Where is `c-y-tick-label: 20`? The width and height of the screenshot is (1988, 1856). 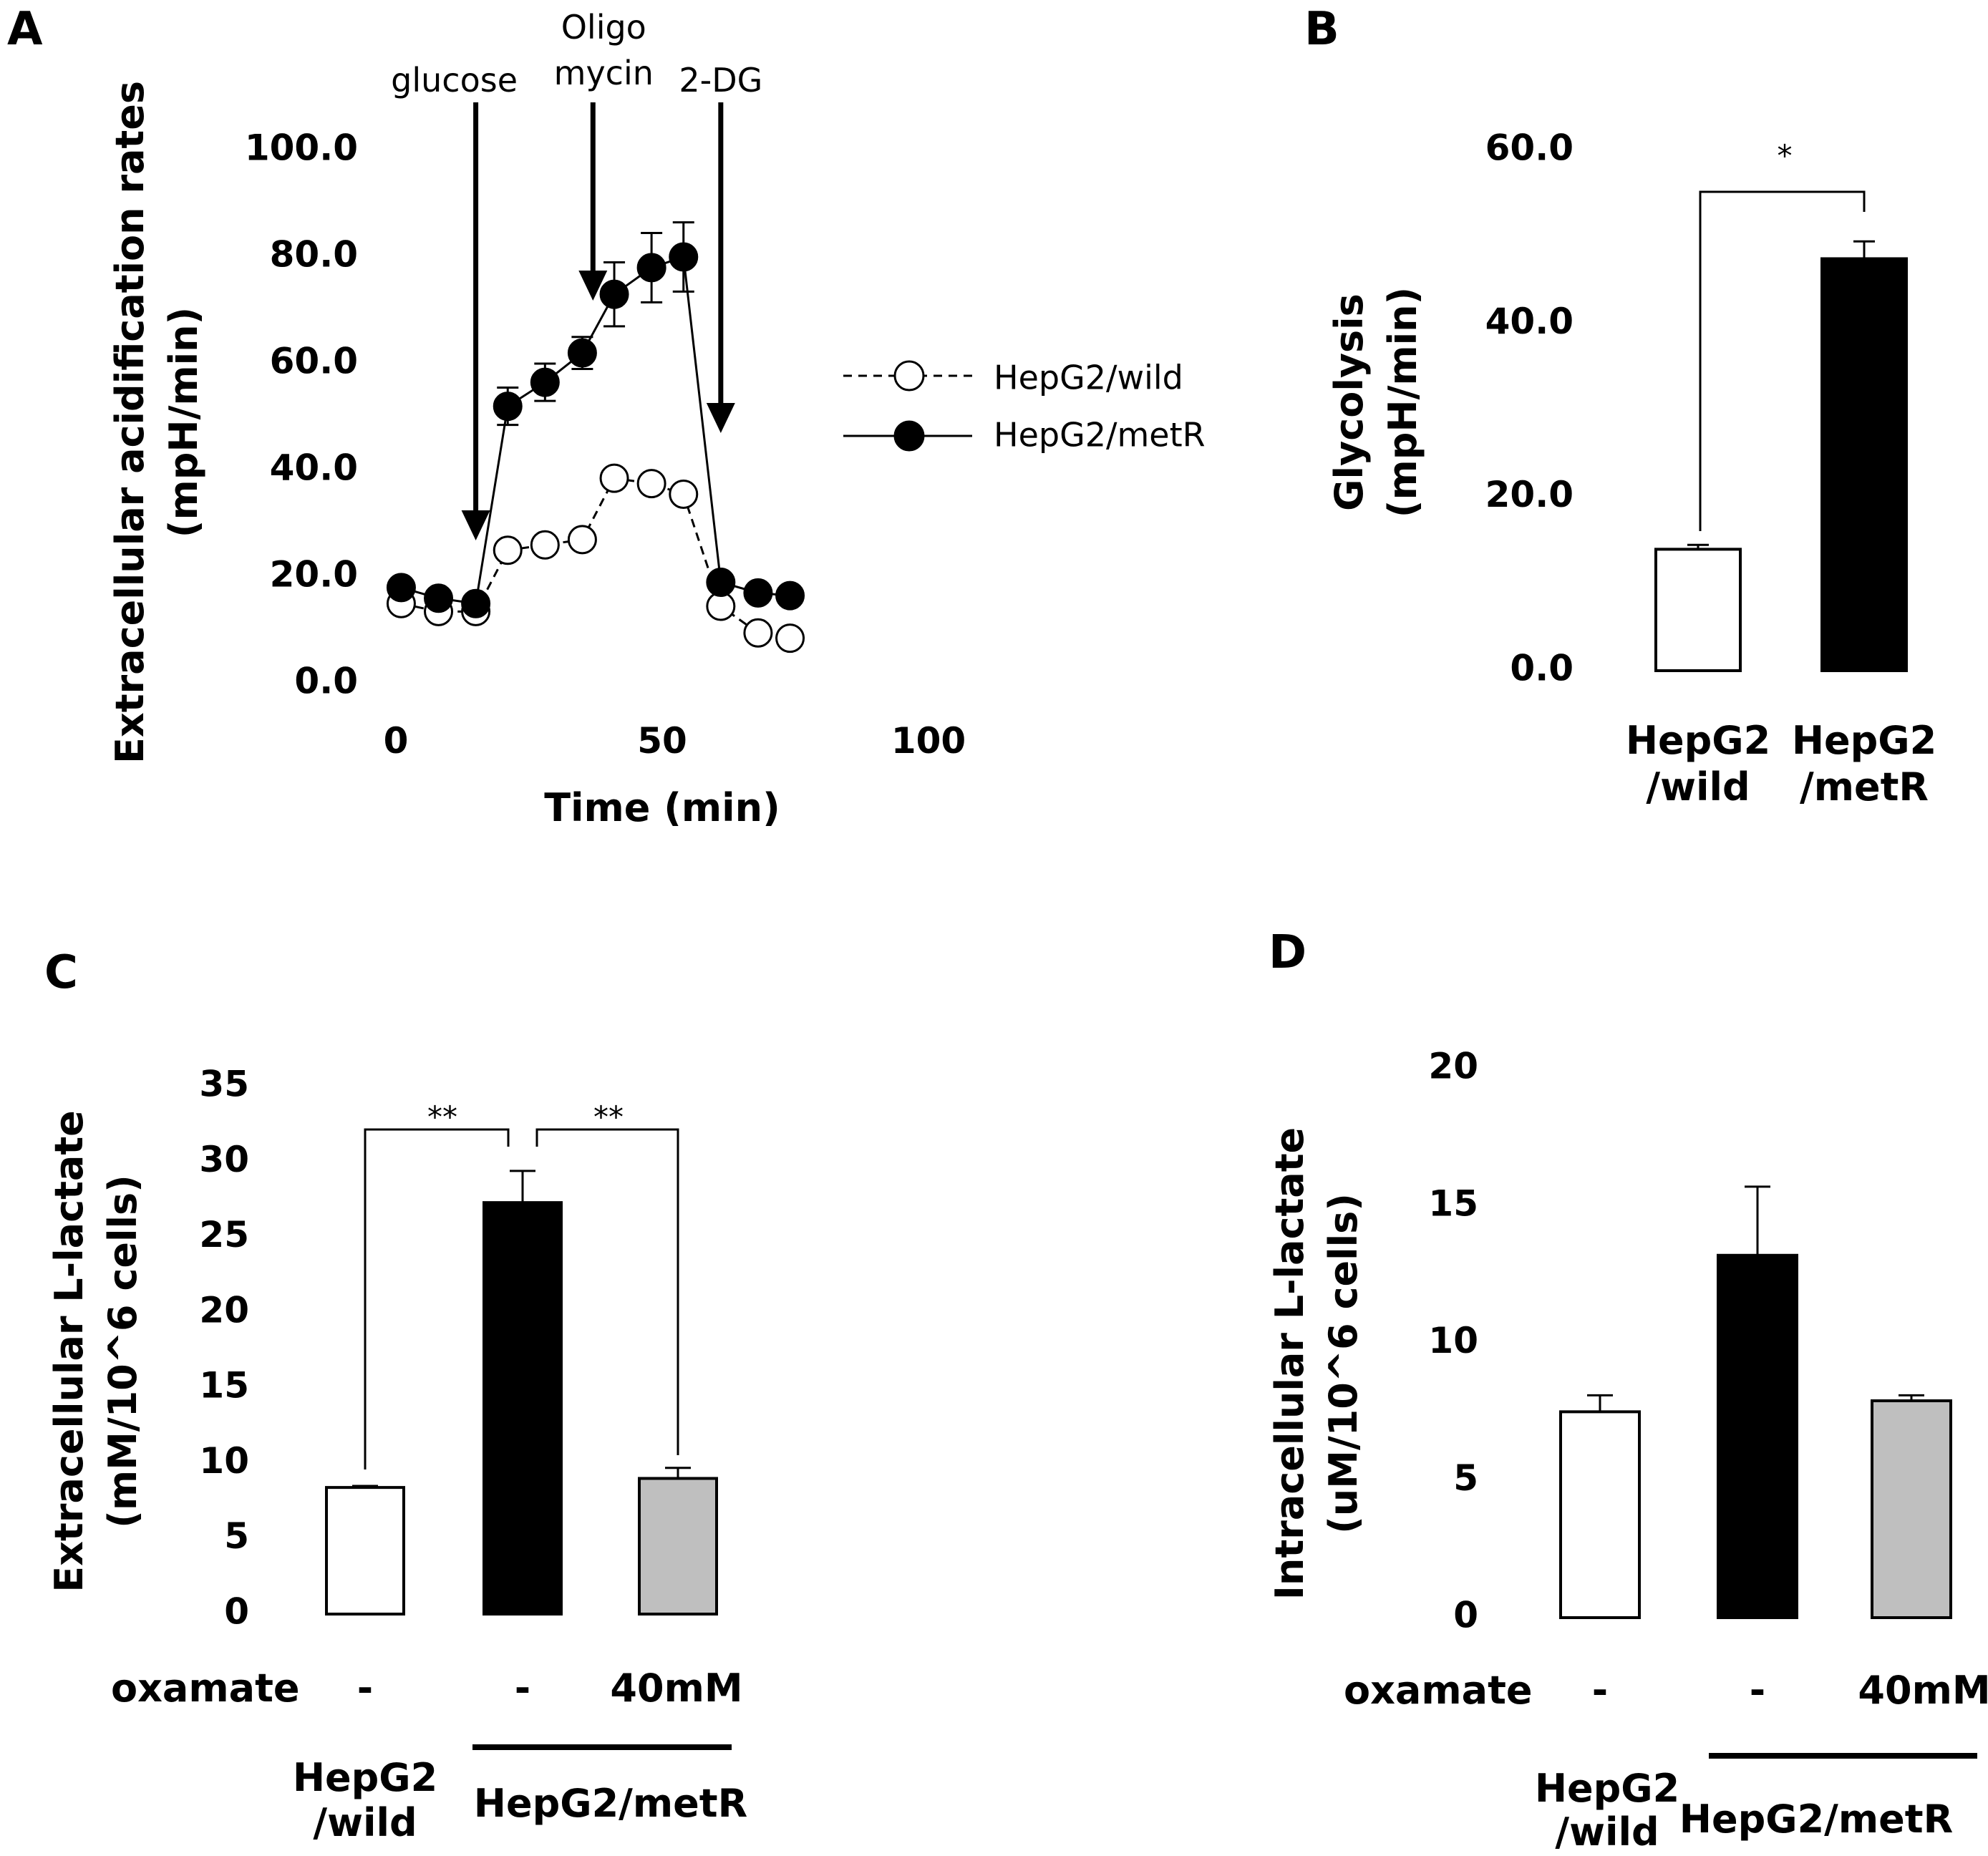 c-y-tick-label: 20 is located at coordinates (224, 1310).